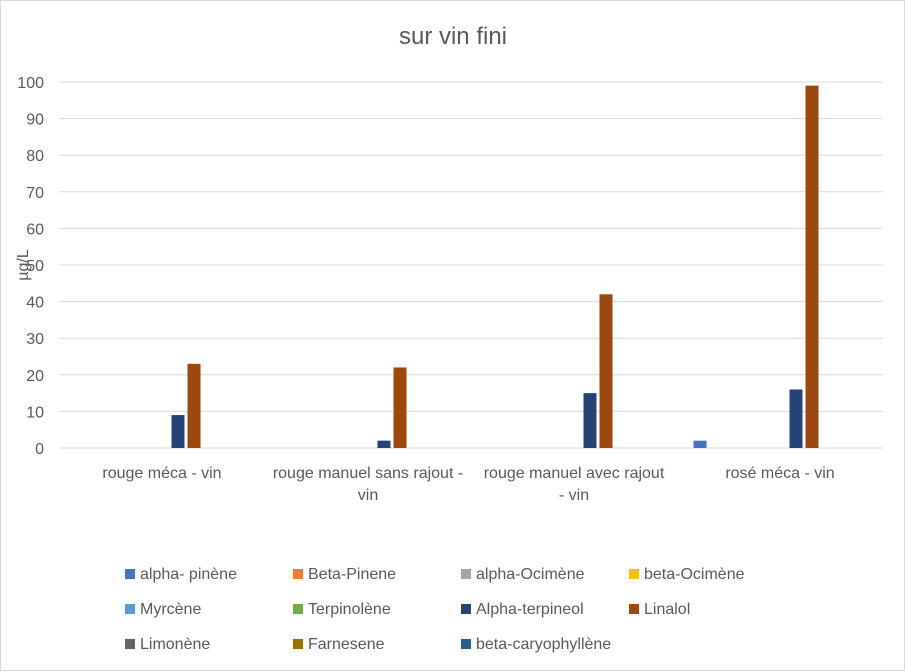  I want to click on legend-label: Beta-Pinene, so click(352, 574).